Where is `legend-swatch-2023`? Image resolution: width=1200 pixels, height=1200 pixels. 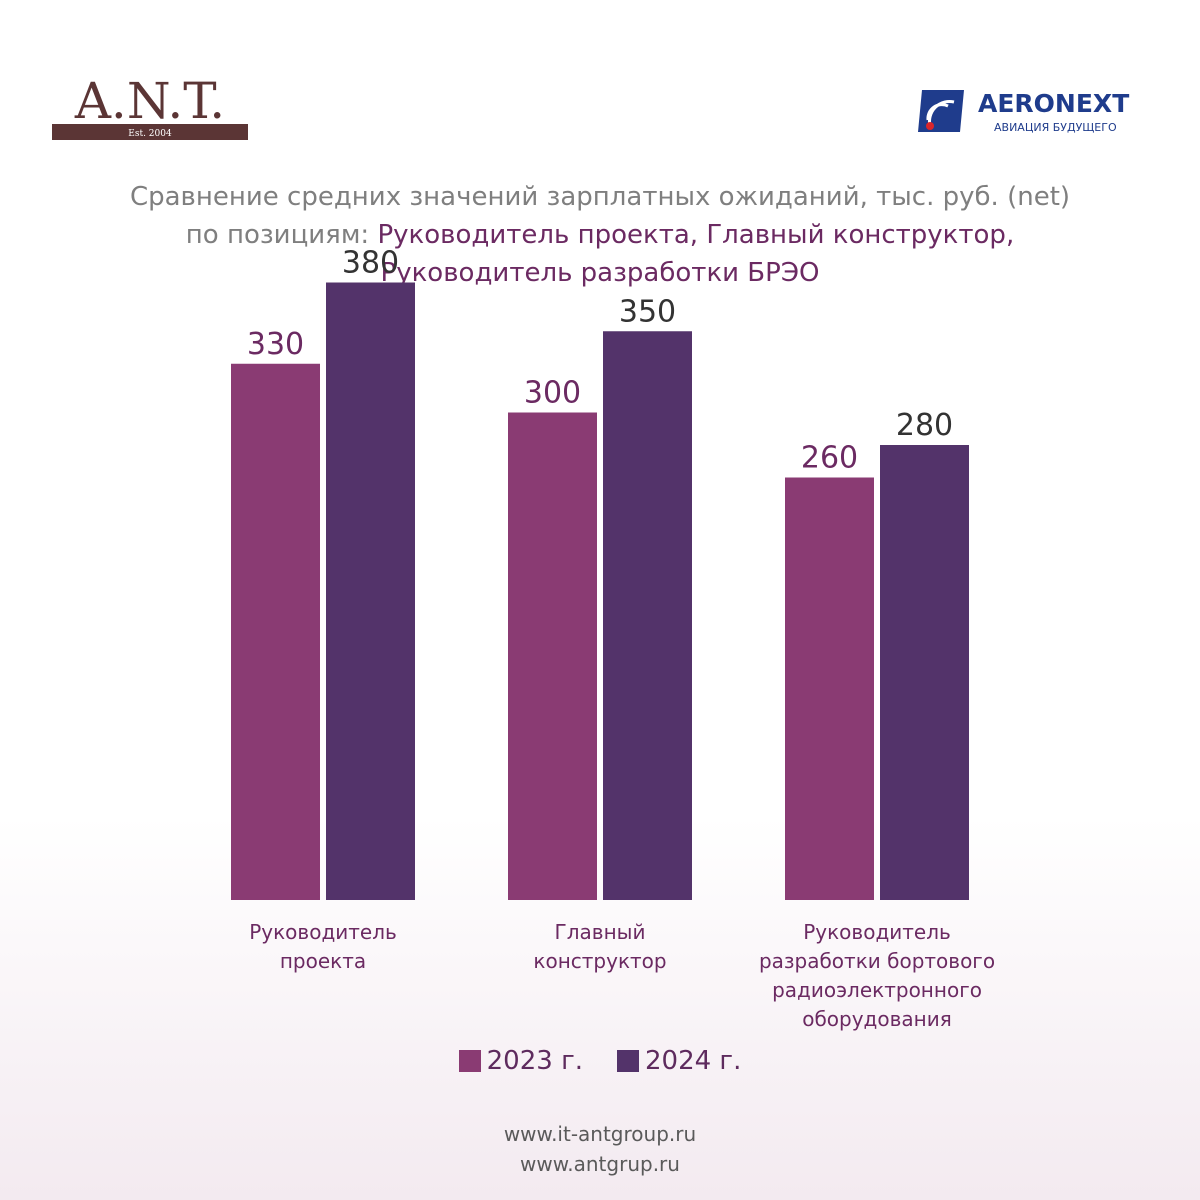
legend-swatch-2023 is located at coordinates (469, 1061).